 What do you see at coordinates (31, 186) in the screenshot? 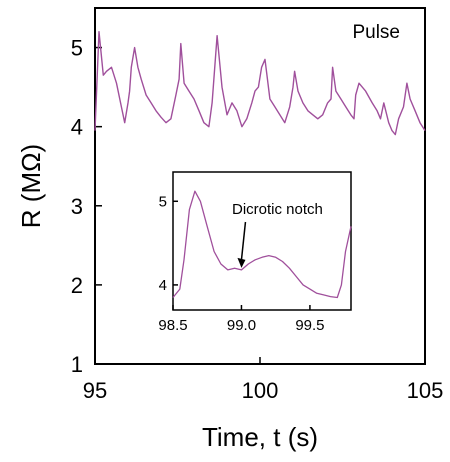
I see `y-axis-label: R (MΩ)` at bounding box center [31, 186].